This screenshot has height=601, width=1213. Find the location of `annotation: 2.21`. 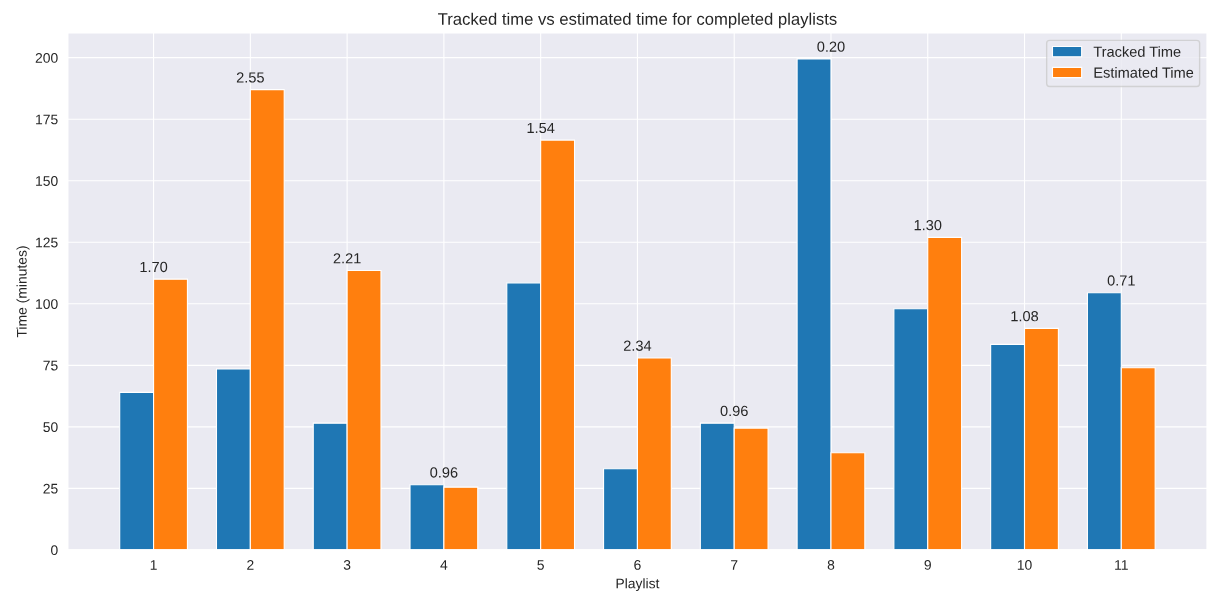

annotation: 2.21 is located at coordinates (347, 258).